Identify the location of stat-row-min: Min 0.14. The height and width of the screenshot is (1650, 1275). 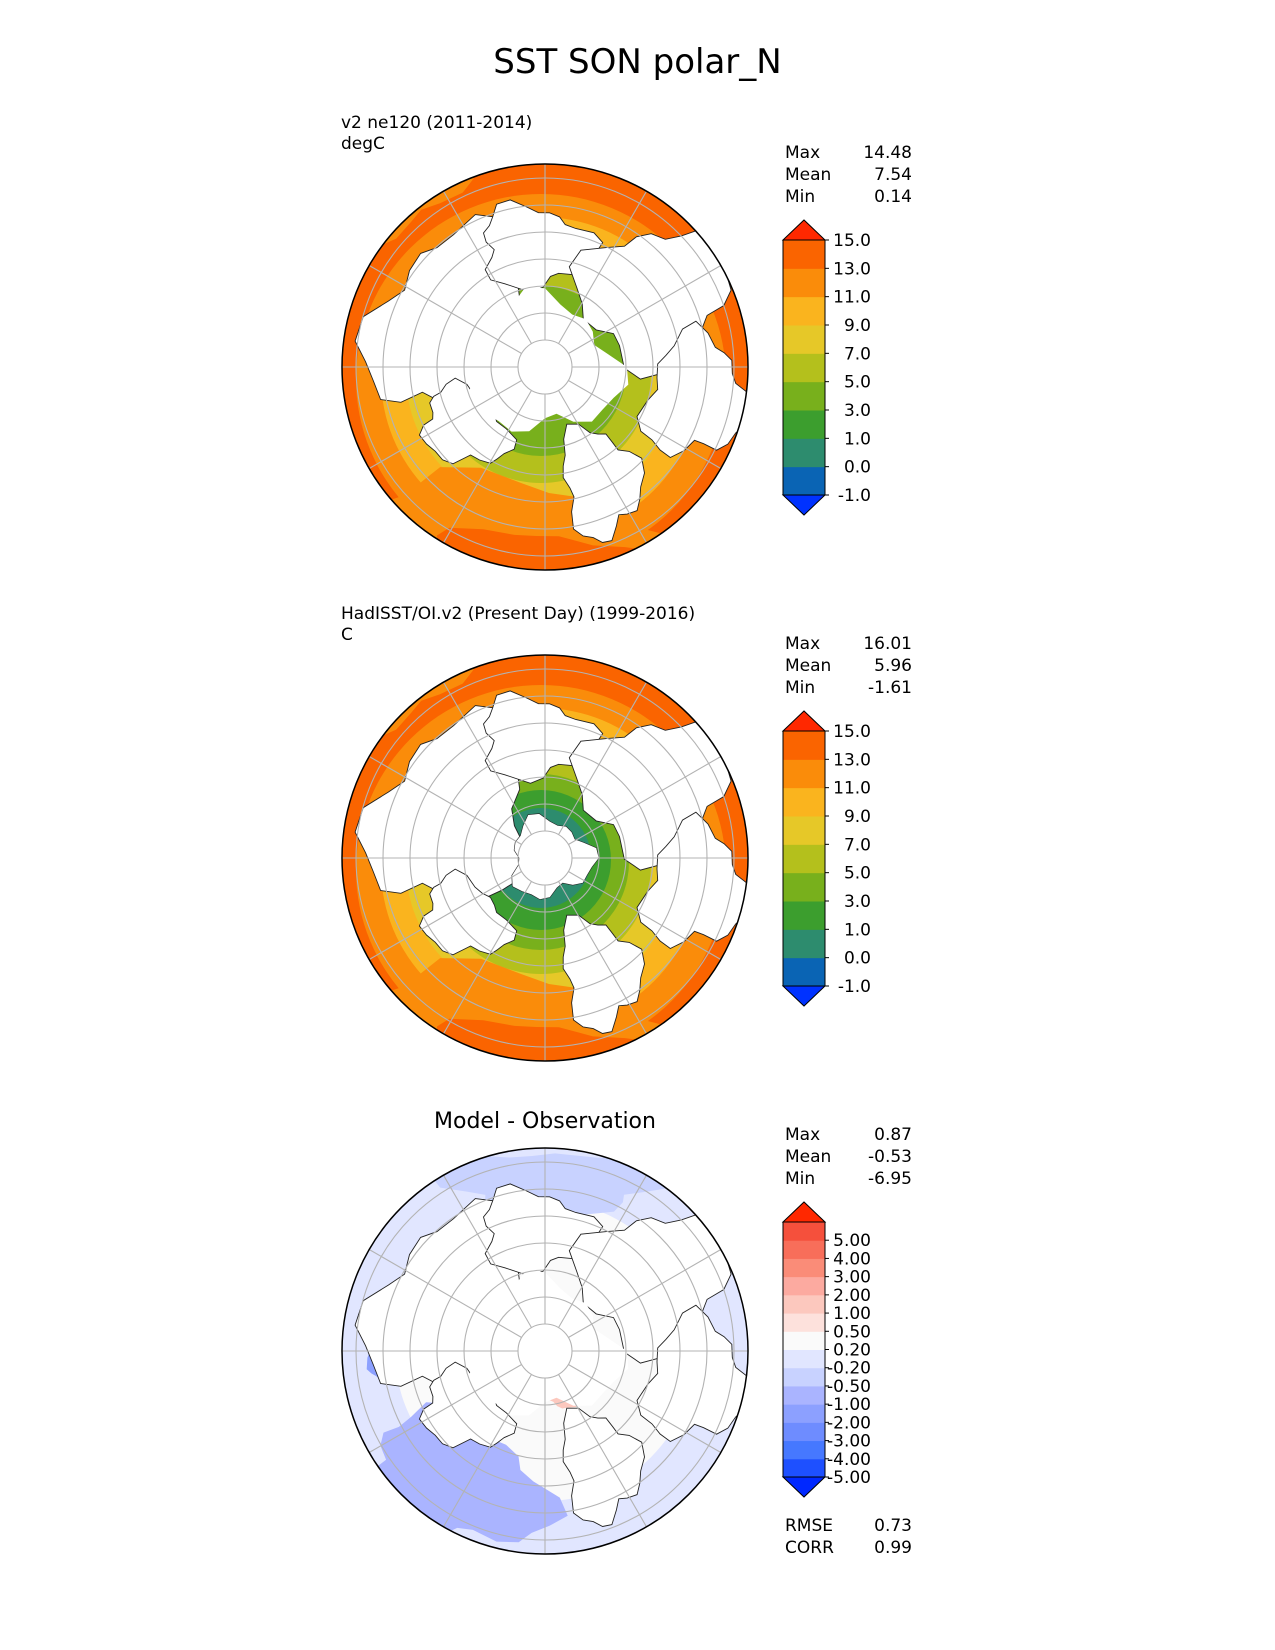
(848, 197).